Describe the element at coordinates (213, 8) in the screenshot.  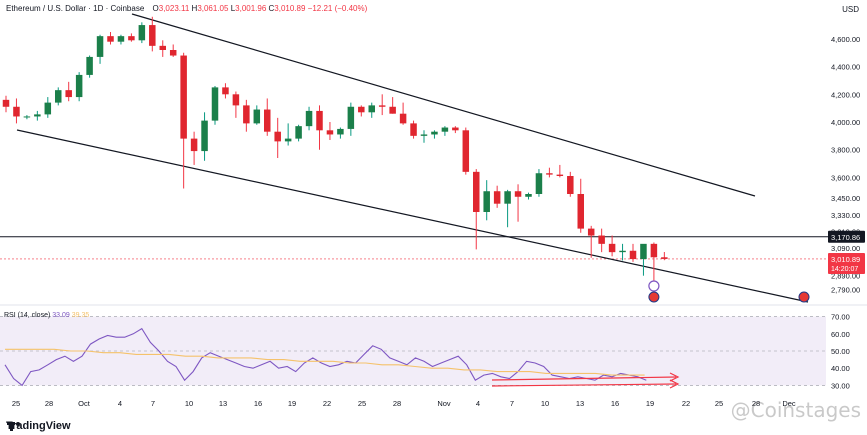
I see `high-value: 3,061.05` at that location.